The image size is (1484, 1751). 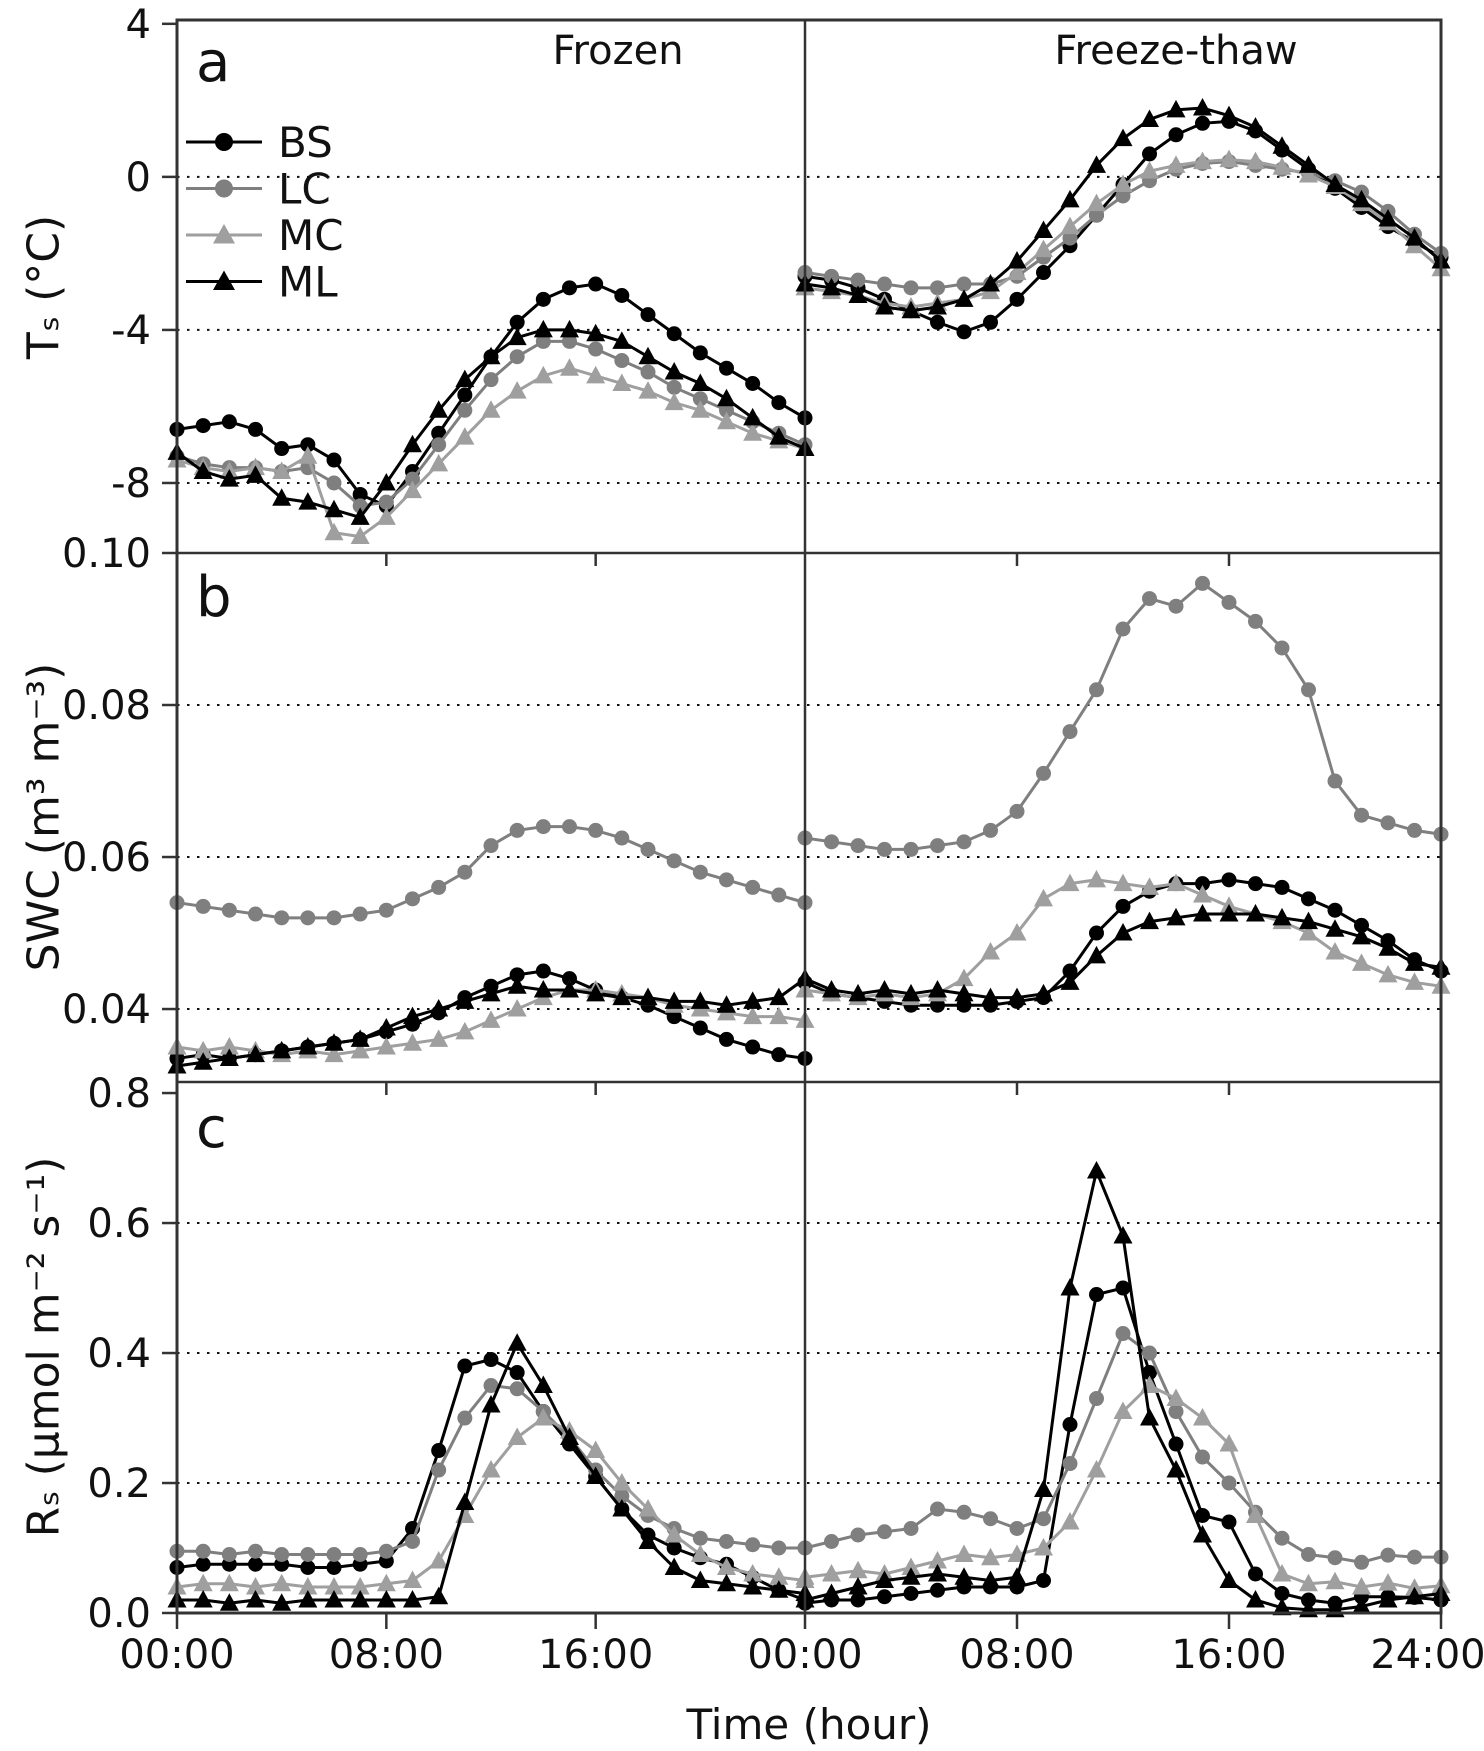 I want to click on x-tick-label: 08:00, so click(x=386, y=1655).